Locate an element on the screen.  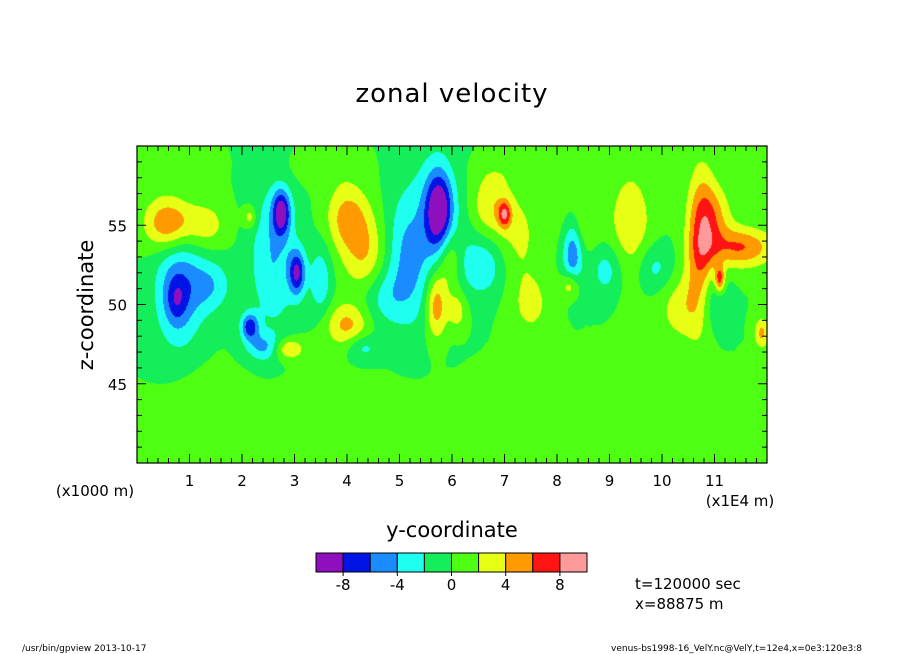
colorbar-tick-label: 0 is located at coordinates (452, 585).